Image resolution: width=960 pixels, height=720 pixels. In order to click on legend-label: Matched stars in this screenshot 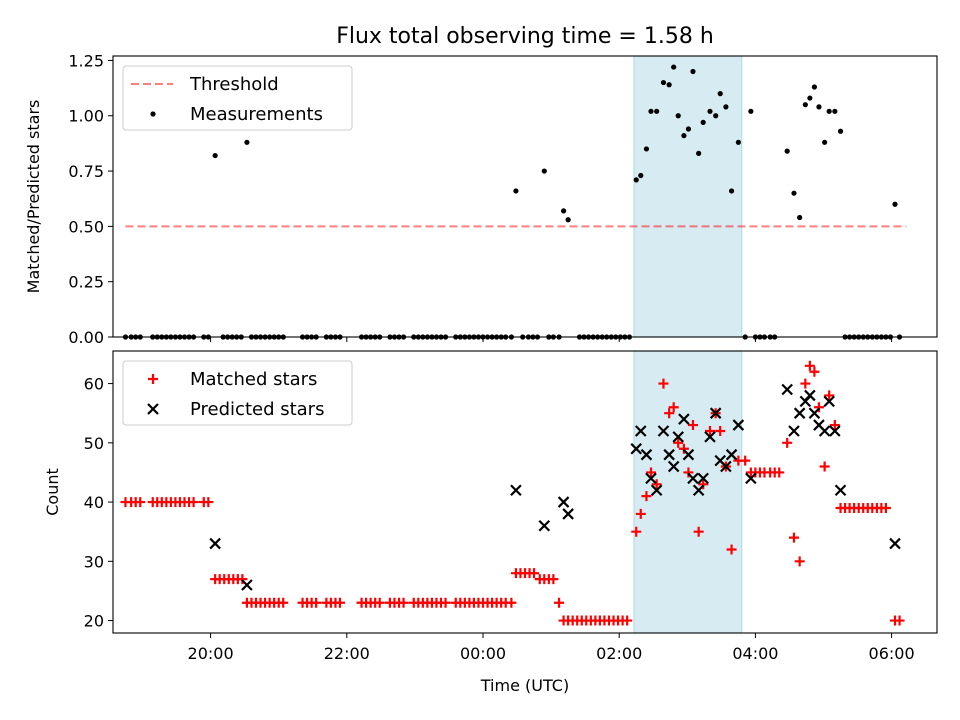, I will do `click(253, 379)`.